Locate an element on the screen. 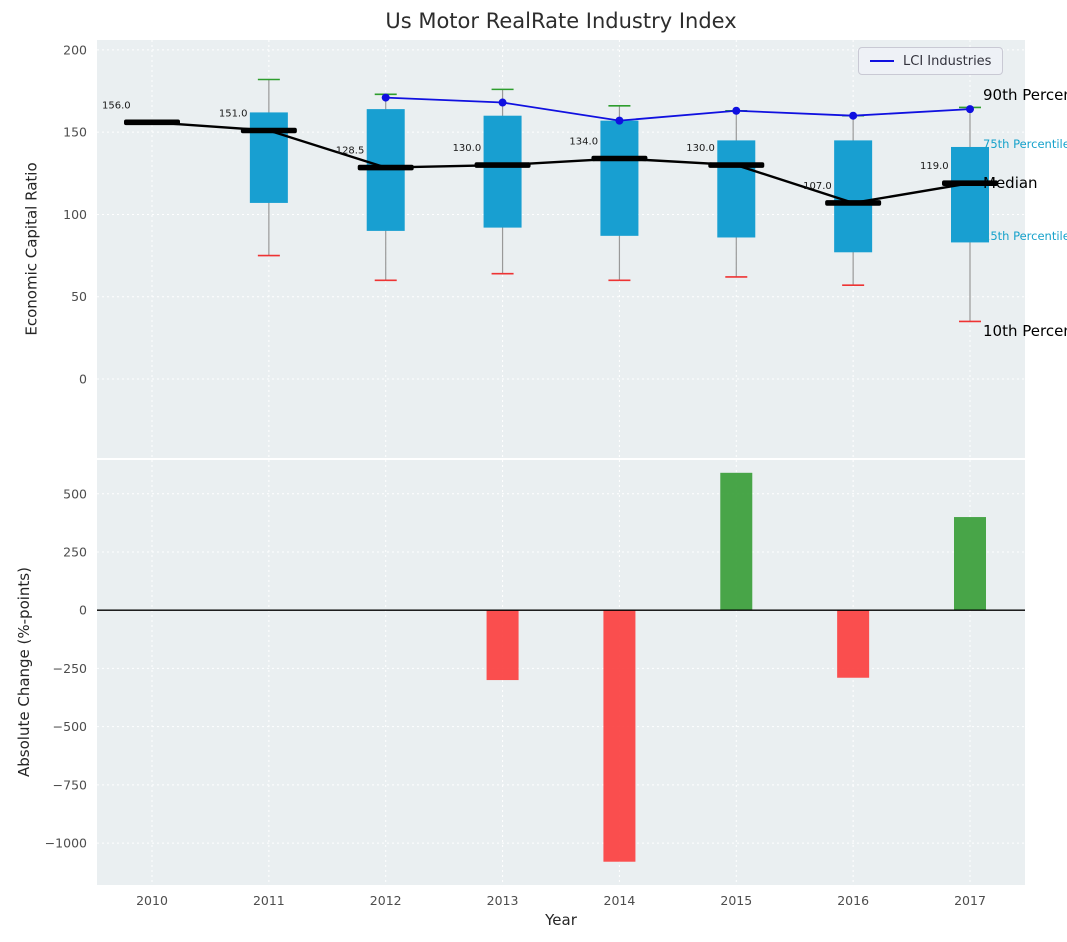 The height and width of the screenshot is (942, 1067). median-markers: 156.0 151.0 128.5 130.0 134.0 130.0 107.0 119.0 is located at coordinates (550, 153).